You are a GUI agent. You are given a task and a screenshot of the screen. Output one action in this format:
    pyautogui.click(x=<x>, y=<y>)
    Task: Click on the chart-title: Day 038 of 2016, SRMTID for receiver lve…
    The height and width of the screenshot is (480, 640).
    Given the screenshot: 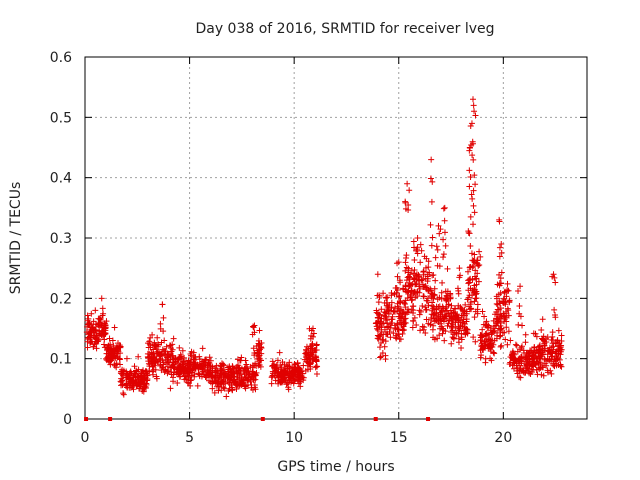 What is the action you would take?
    pyautogui.click(x=344, y=29)
    